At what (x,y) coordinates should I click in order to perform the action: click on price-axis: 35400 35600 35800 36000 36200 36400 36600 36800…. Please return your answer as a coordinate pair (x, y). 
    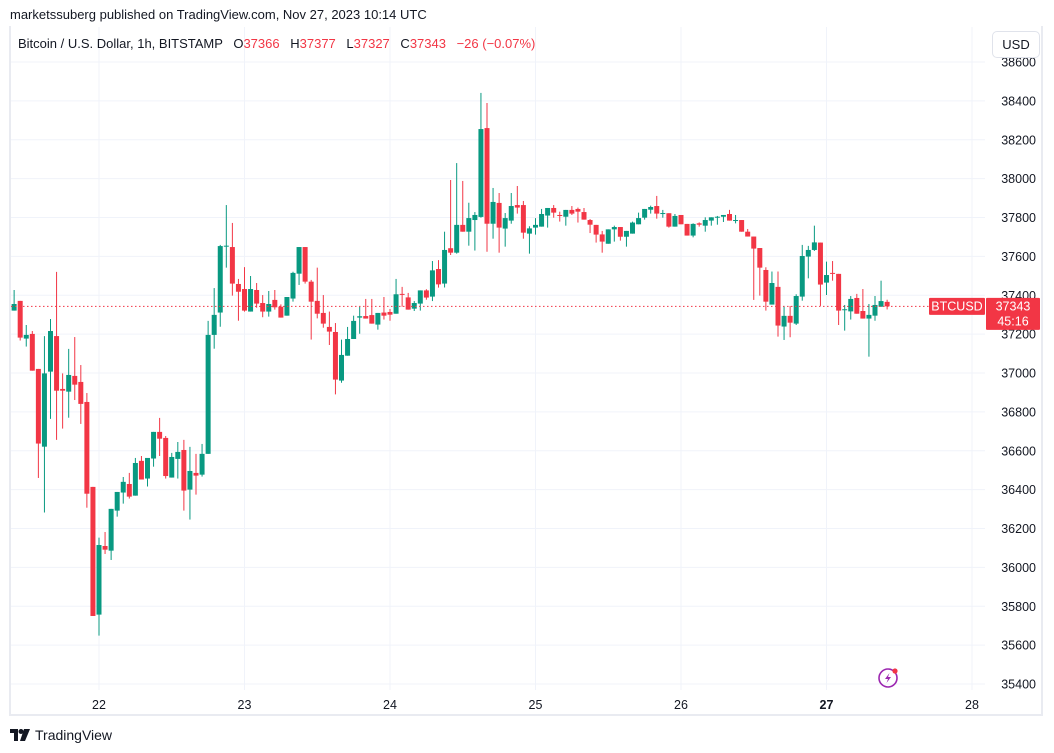
    Looking at the image, I should click on (1018, 374).